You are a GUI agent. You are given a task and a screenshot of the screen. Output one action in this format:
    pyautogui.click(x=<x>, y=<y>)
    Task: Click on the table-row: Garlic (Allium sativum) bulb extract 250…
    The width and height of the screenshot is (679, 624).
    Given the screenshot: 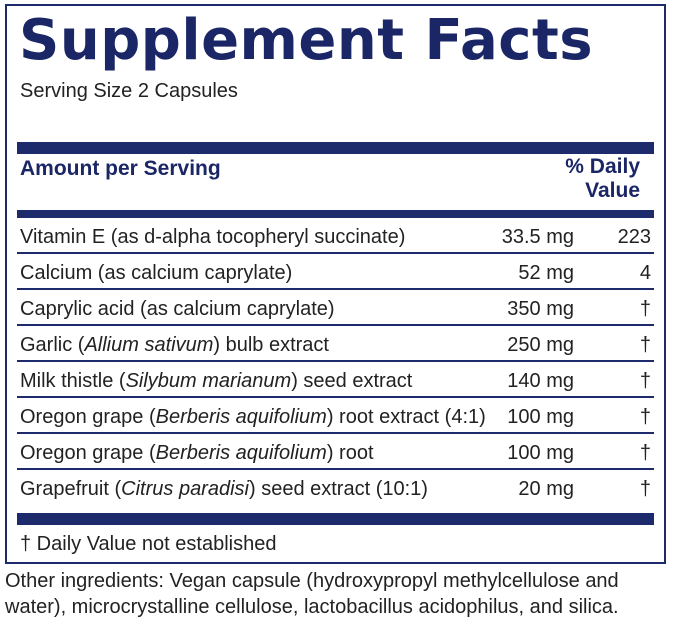 What is the action you would take?
    pyautogui.click(x=335, y=344)
    